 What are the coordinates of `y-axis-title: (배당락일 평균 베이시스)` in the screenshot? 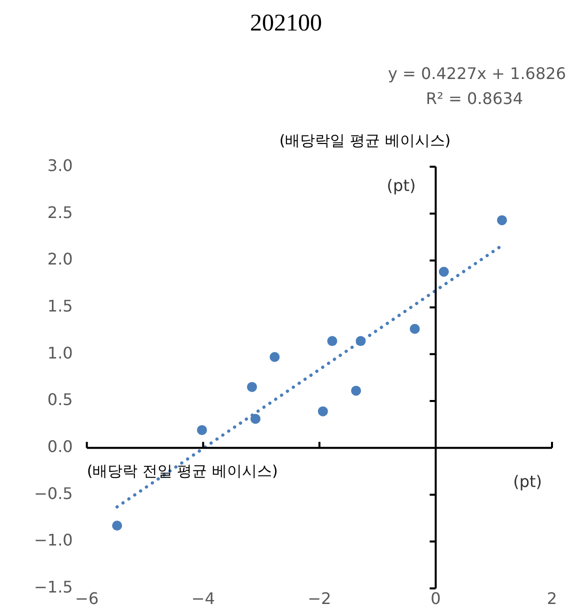 It's located at (365, 141).